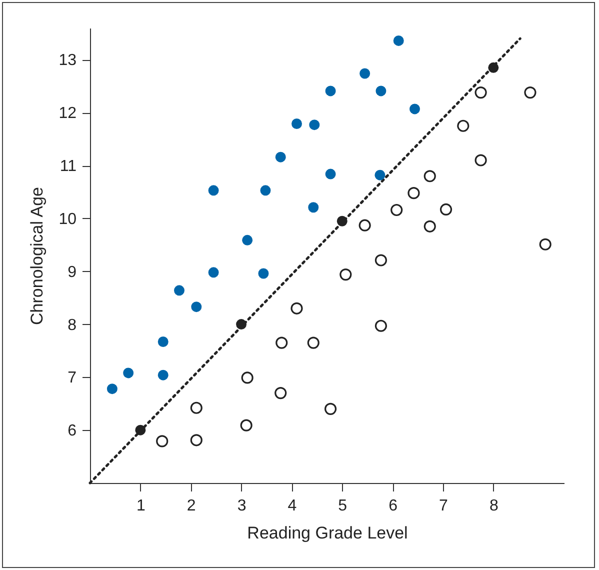 The width and height of the screenshot is (599, 570). Describe the element at coordinates (393, 506) in the screenshot. I see `x-tick-label: 6` at that location.